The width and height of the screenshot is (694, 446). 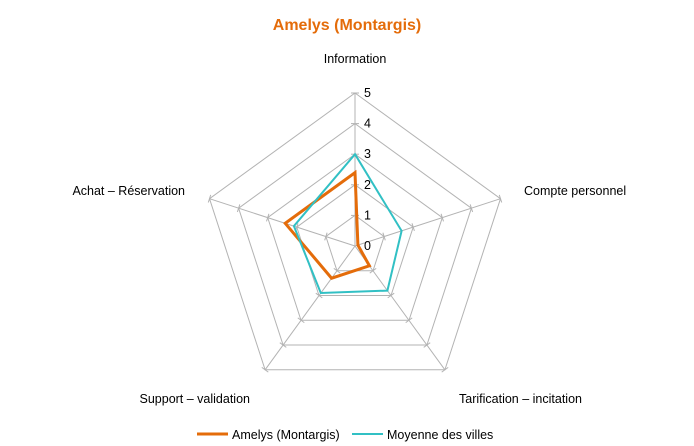 What do you see at coordinates (195, 399) in the screenshot?
I see `axis-label-3: Support – validation` at bounding box center [195, 399].